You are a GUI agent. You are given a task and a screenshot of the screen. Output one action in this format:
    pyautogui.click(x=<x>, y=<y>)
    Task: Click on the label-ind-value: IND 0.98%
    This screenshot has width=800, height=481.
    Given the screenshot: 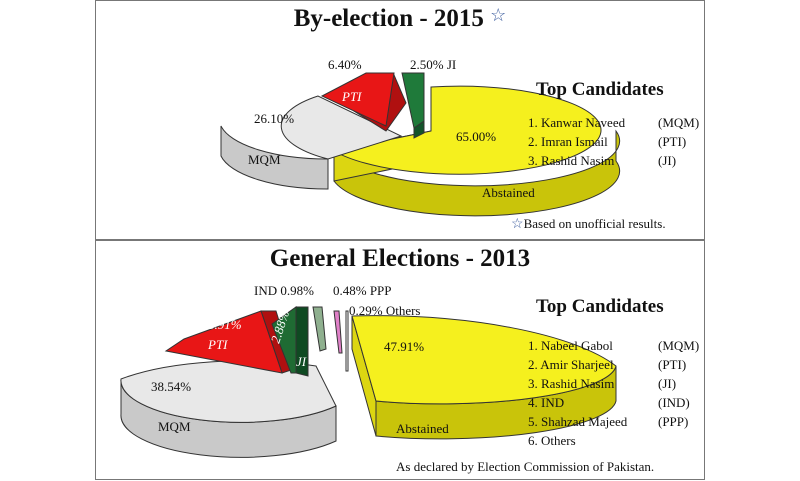 What is the action you would take?
    pyautogui.click(x=284, y=290)
    